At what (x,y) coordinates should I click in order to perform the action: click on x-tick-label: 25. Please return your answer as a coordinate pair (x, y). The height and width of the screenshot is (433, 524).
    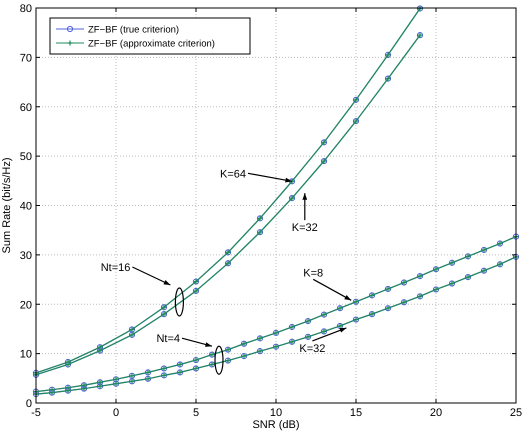
    Looking at the image, I should click on (516, 413).